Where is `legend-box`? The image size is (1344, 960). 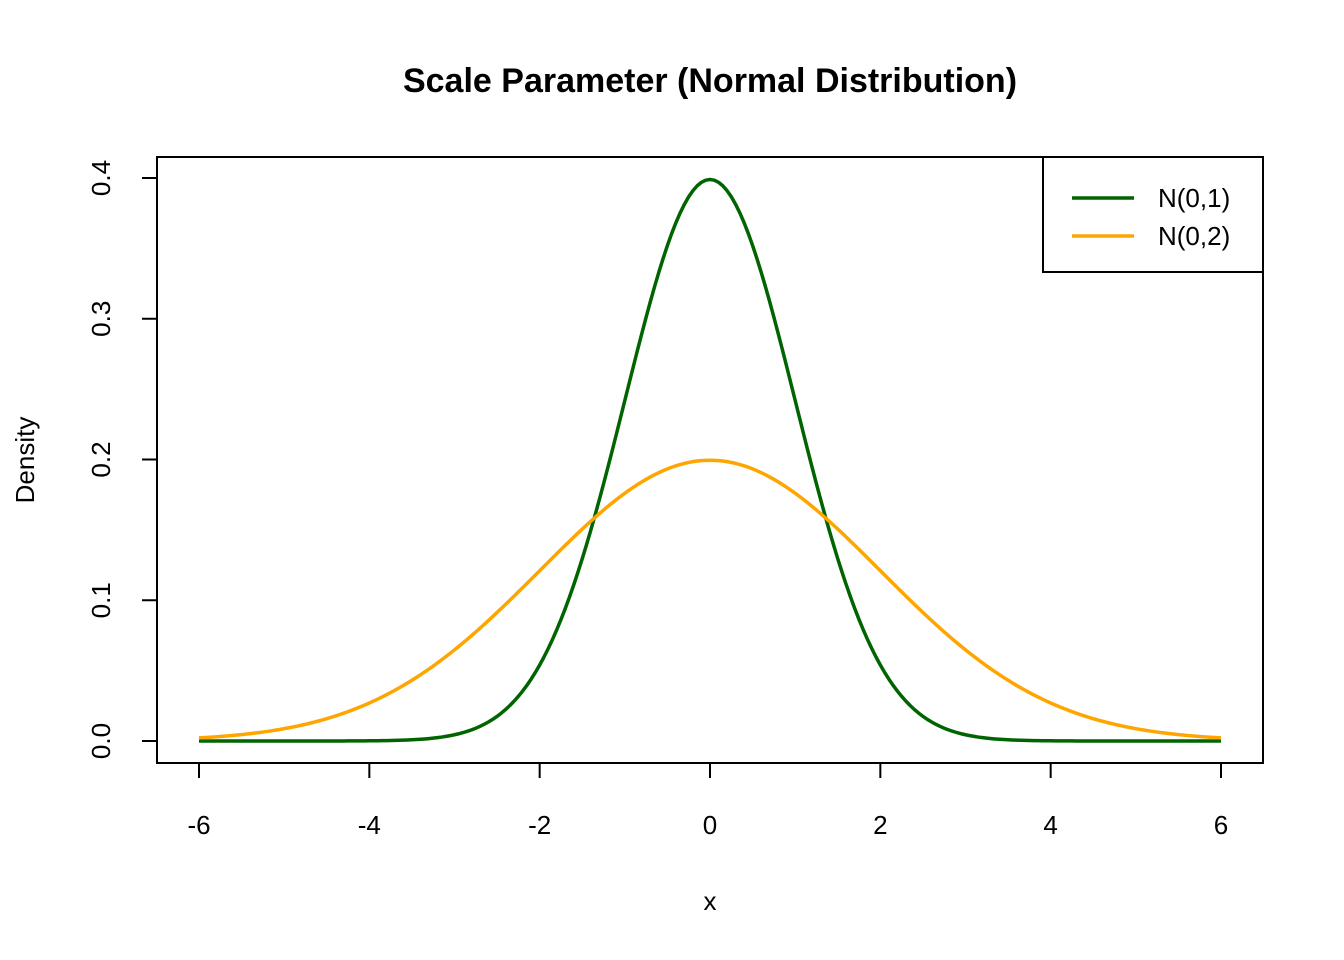
legend-box is located at coordinates (1153, 214).